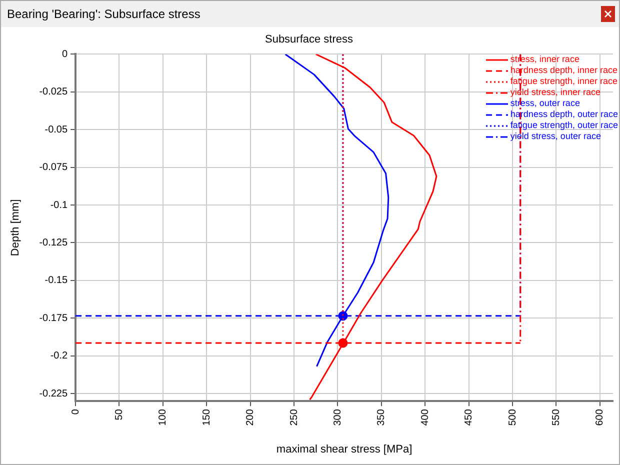 Image resolution: width=620 pixels, height=465 pixels. What do you see at coordinates (294, 417) in the screenshot?
I see `x-tick-label: 250` at bounding box center [294, 417].